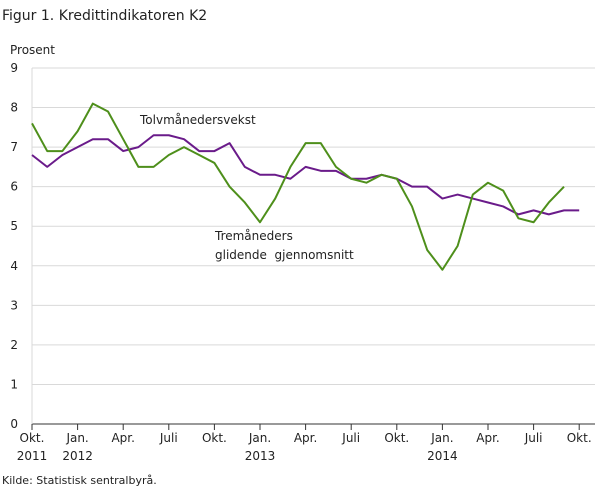  What do you see at coordinates (284, 245) in the screenshot?
I see `series-label: Tremåneders glidende gjennomsnitt` at bounding box center [284, 245].